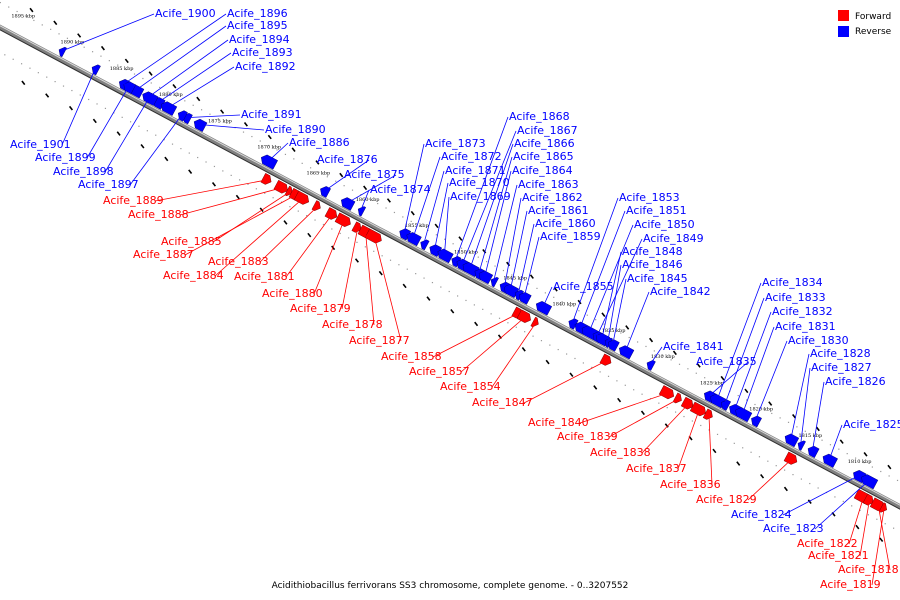  What do you see at coordinates (761, 514) in the screenshot?
I see `gene-label-Acife_1824: Acife_1824` at bounding box center [761, 514].